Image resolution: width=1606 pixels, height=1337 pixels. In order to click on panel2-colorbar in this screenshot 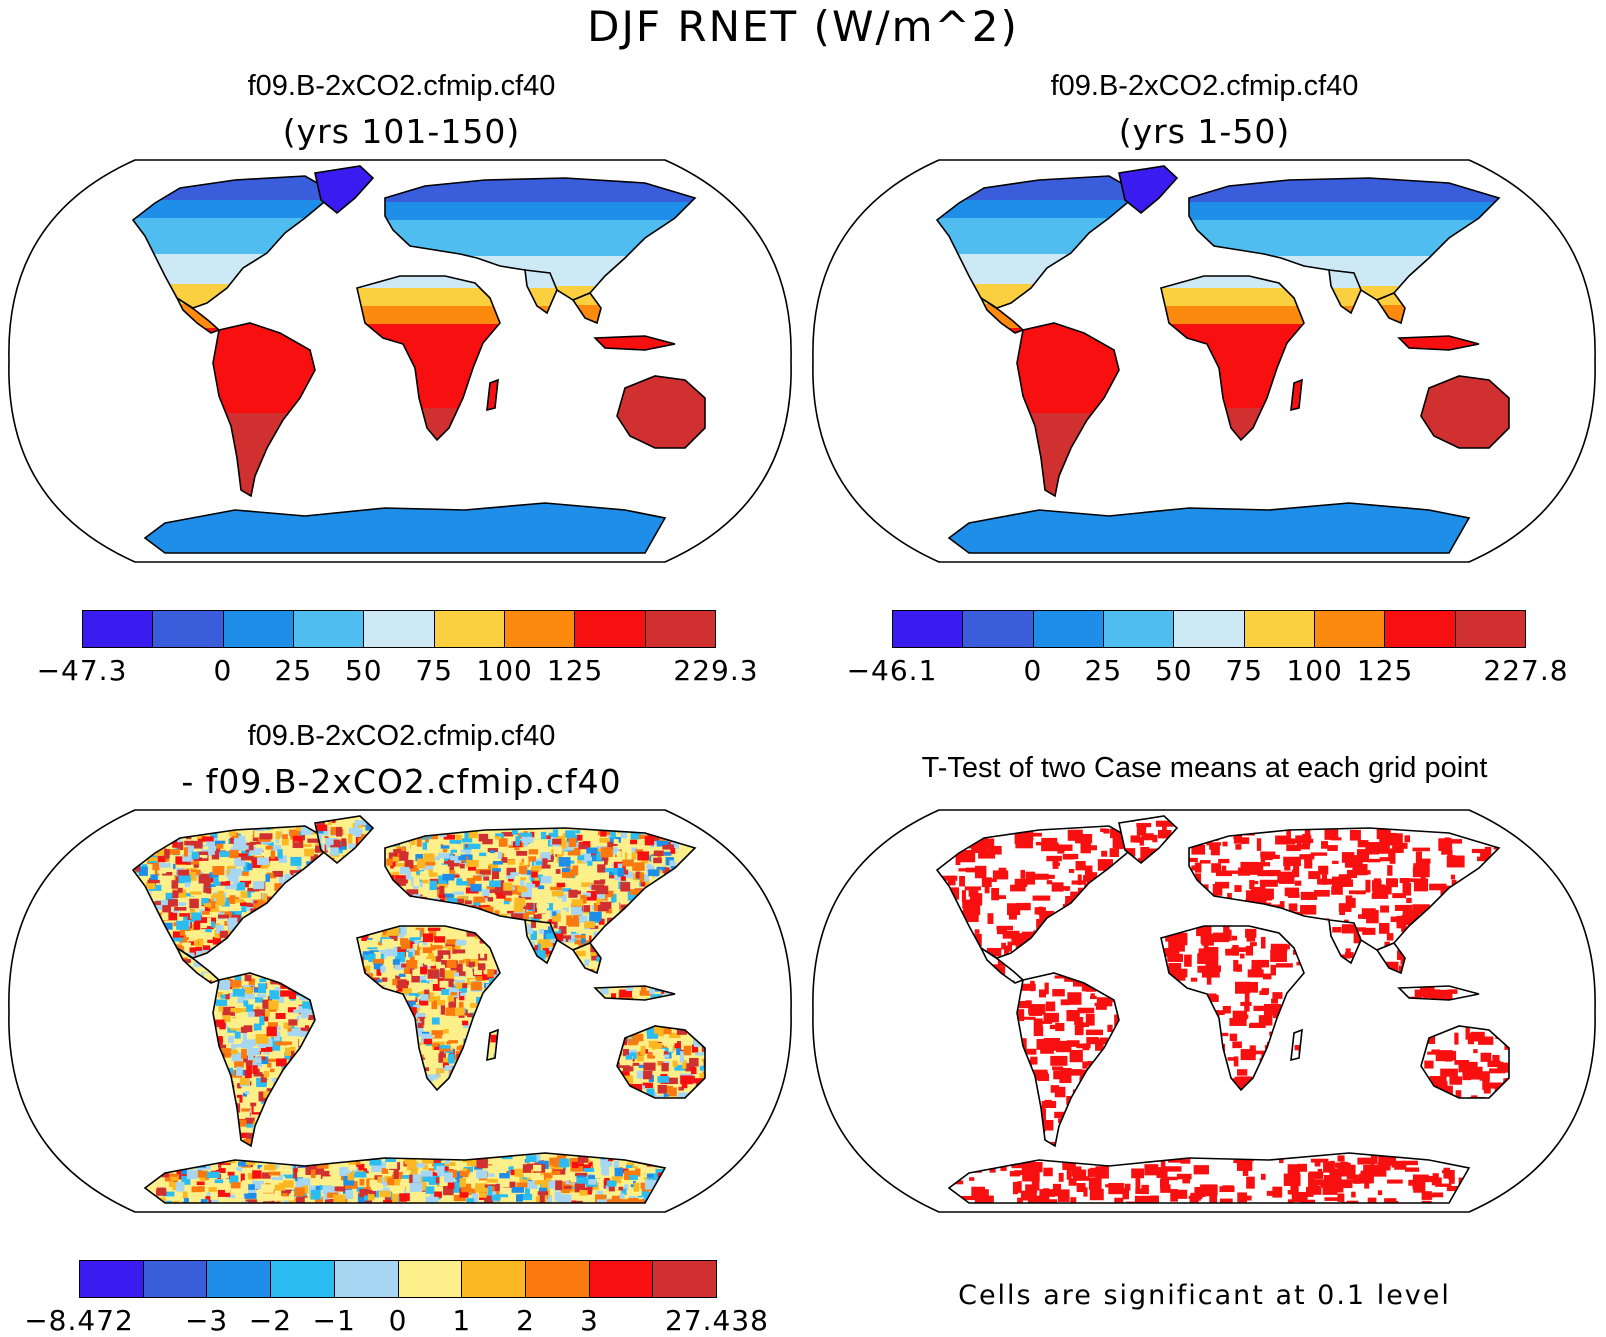, I will do `click(1209, 629)`.